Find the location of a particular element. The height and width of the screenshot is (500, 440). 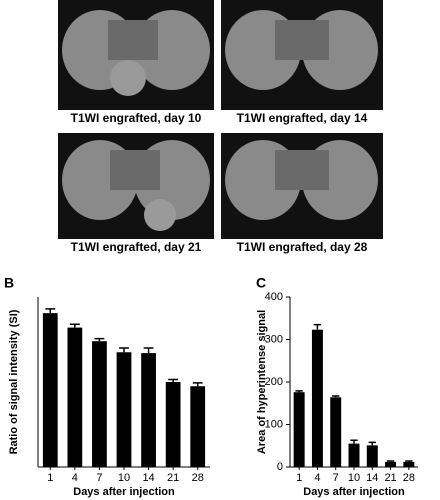

y-tick-label: 200 is located at coordinates (274, 382).